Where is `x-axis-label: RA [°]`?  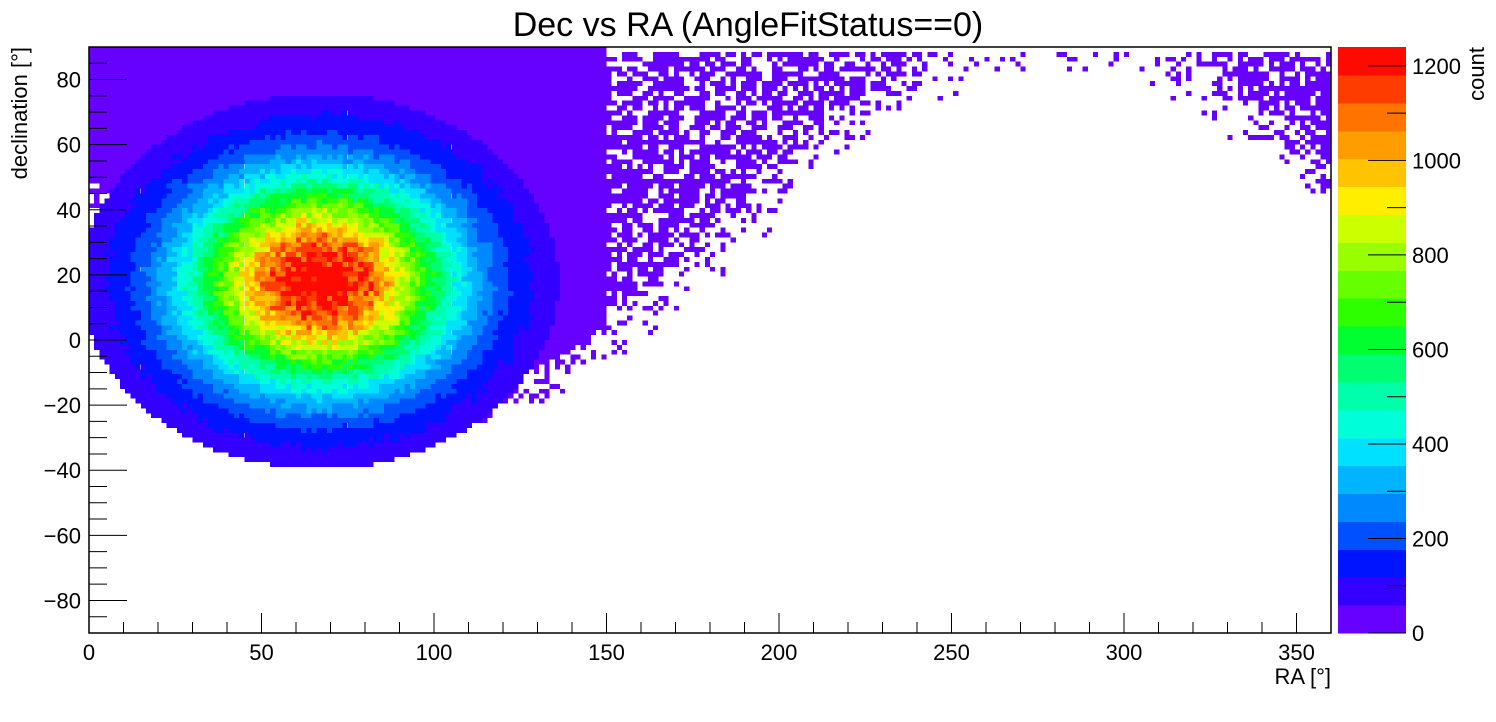 x-axis-label: RA [°] is located at coordinates (1303, 676).